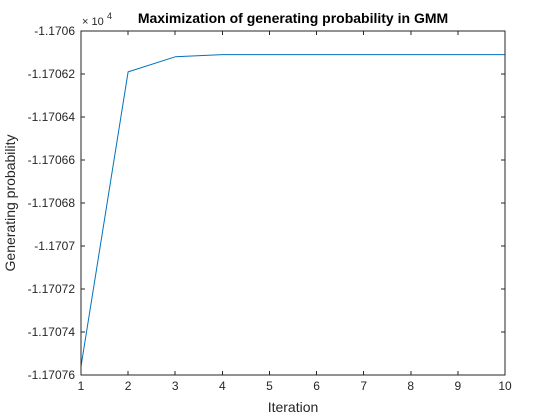 The image size is (534, 420). I want to click on exponent-base: × 10, so click(93, 22).